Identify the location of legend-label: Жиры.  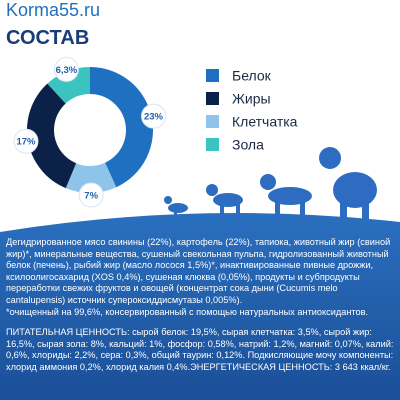
(251, 99).